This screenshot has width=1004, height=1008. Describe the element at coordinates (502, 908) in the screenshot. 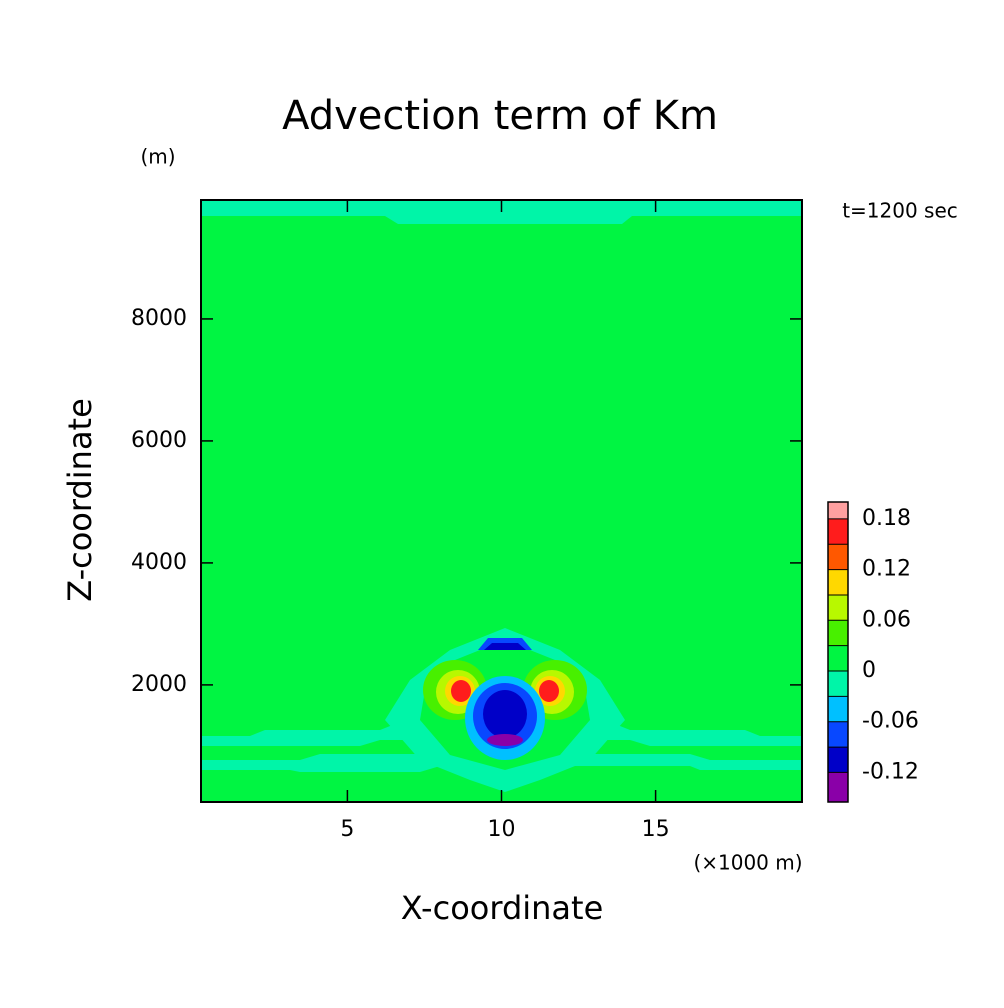

I see `x-axis-label: X-coordinate` at that location.